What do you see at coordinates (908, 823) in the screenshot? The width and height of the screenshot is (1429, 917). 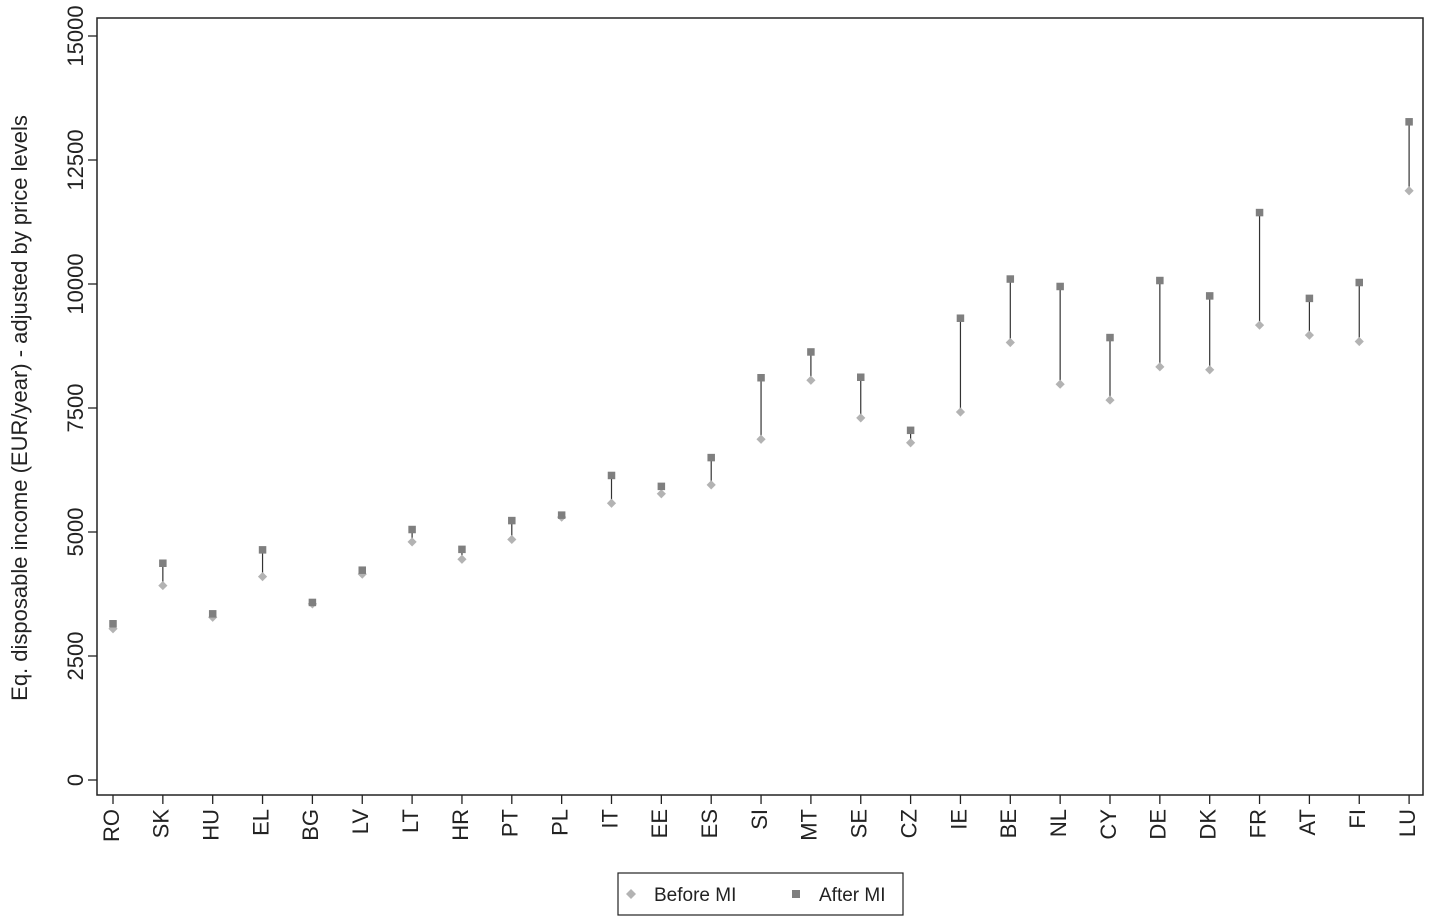 I see `x-tick-label: CZ` at bounding box center [908, 823].